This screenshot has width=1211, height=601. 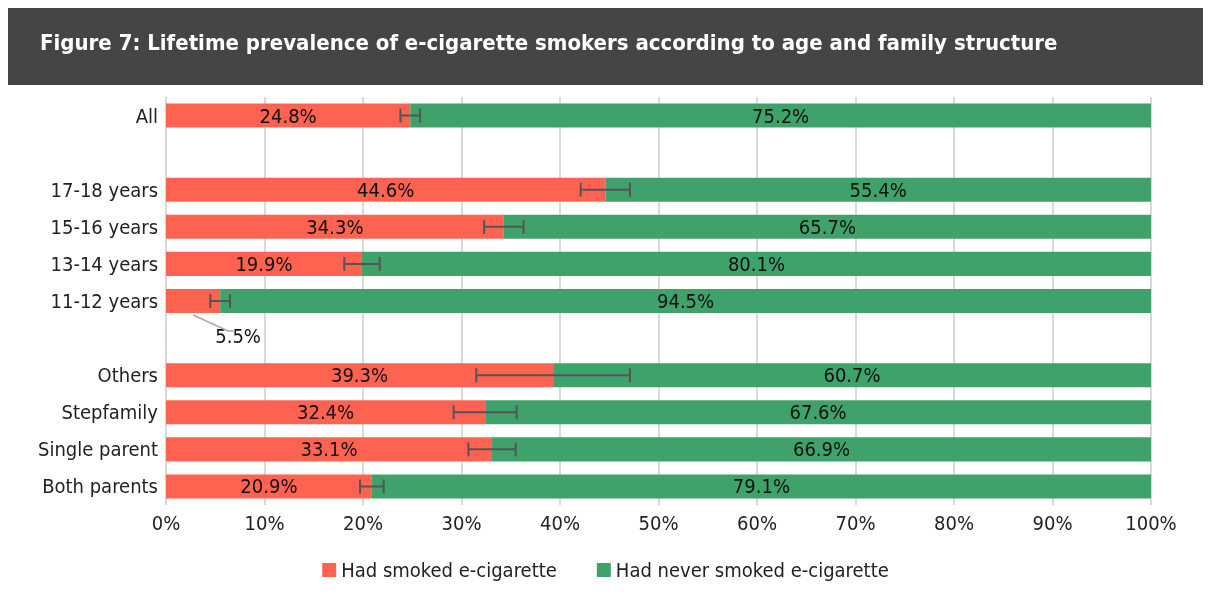 I want to click on x-tick-label: 80%, so click(x=954, y=523).